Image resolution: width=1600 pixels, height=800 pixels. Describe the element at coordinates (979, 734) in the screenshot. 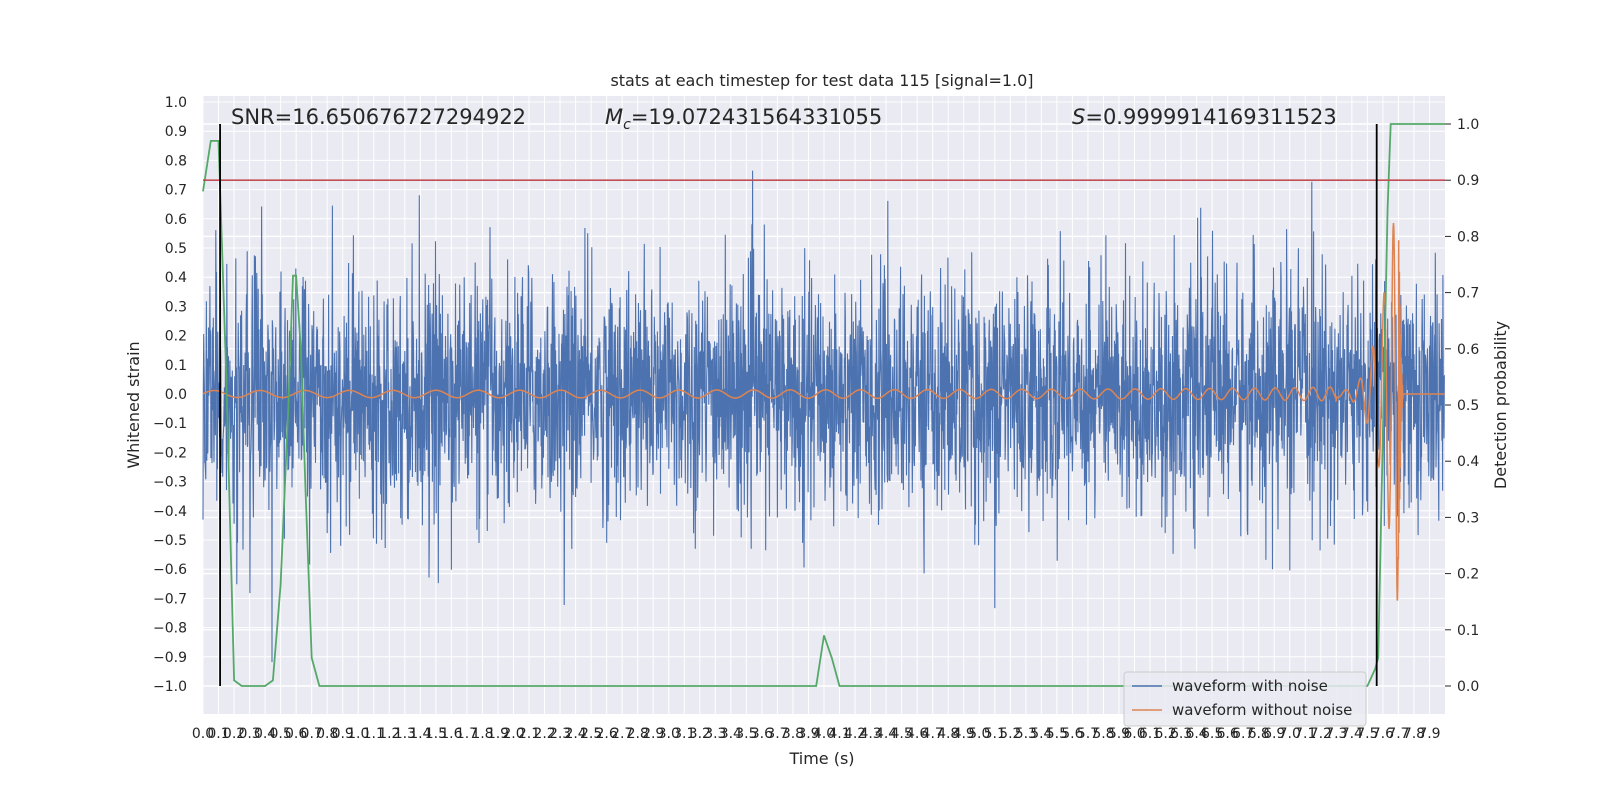

I see `x-tick-label: 5.0` at that location.